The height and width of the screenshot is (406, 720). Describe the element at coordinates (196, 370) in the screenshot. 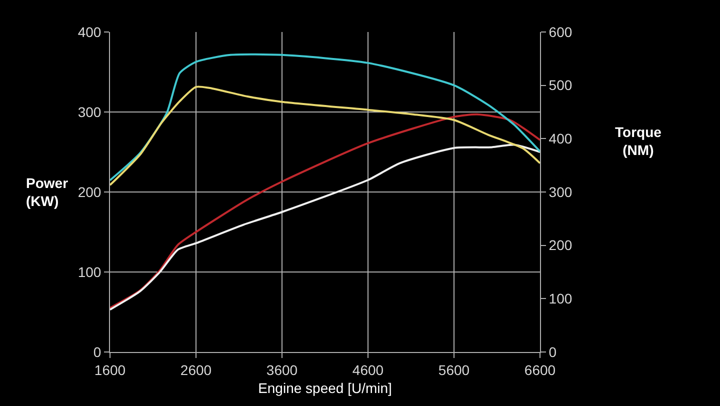

I see `x-tick-label: 2600` at that location.